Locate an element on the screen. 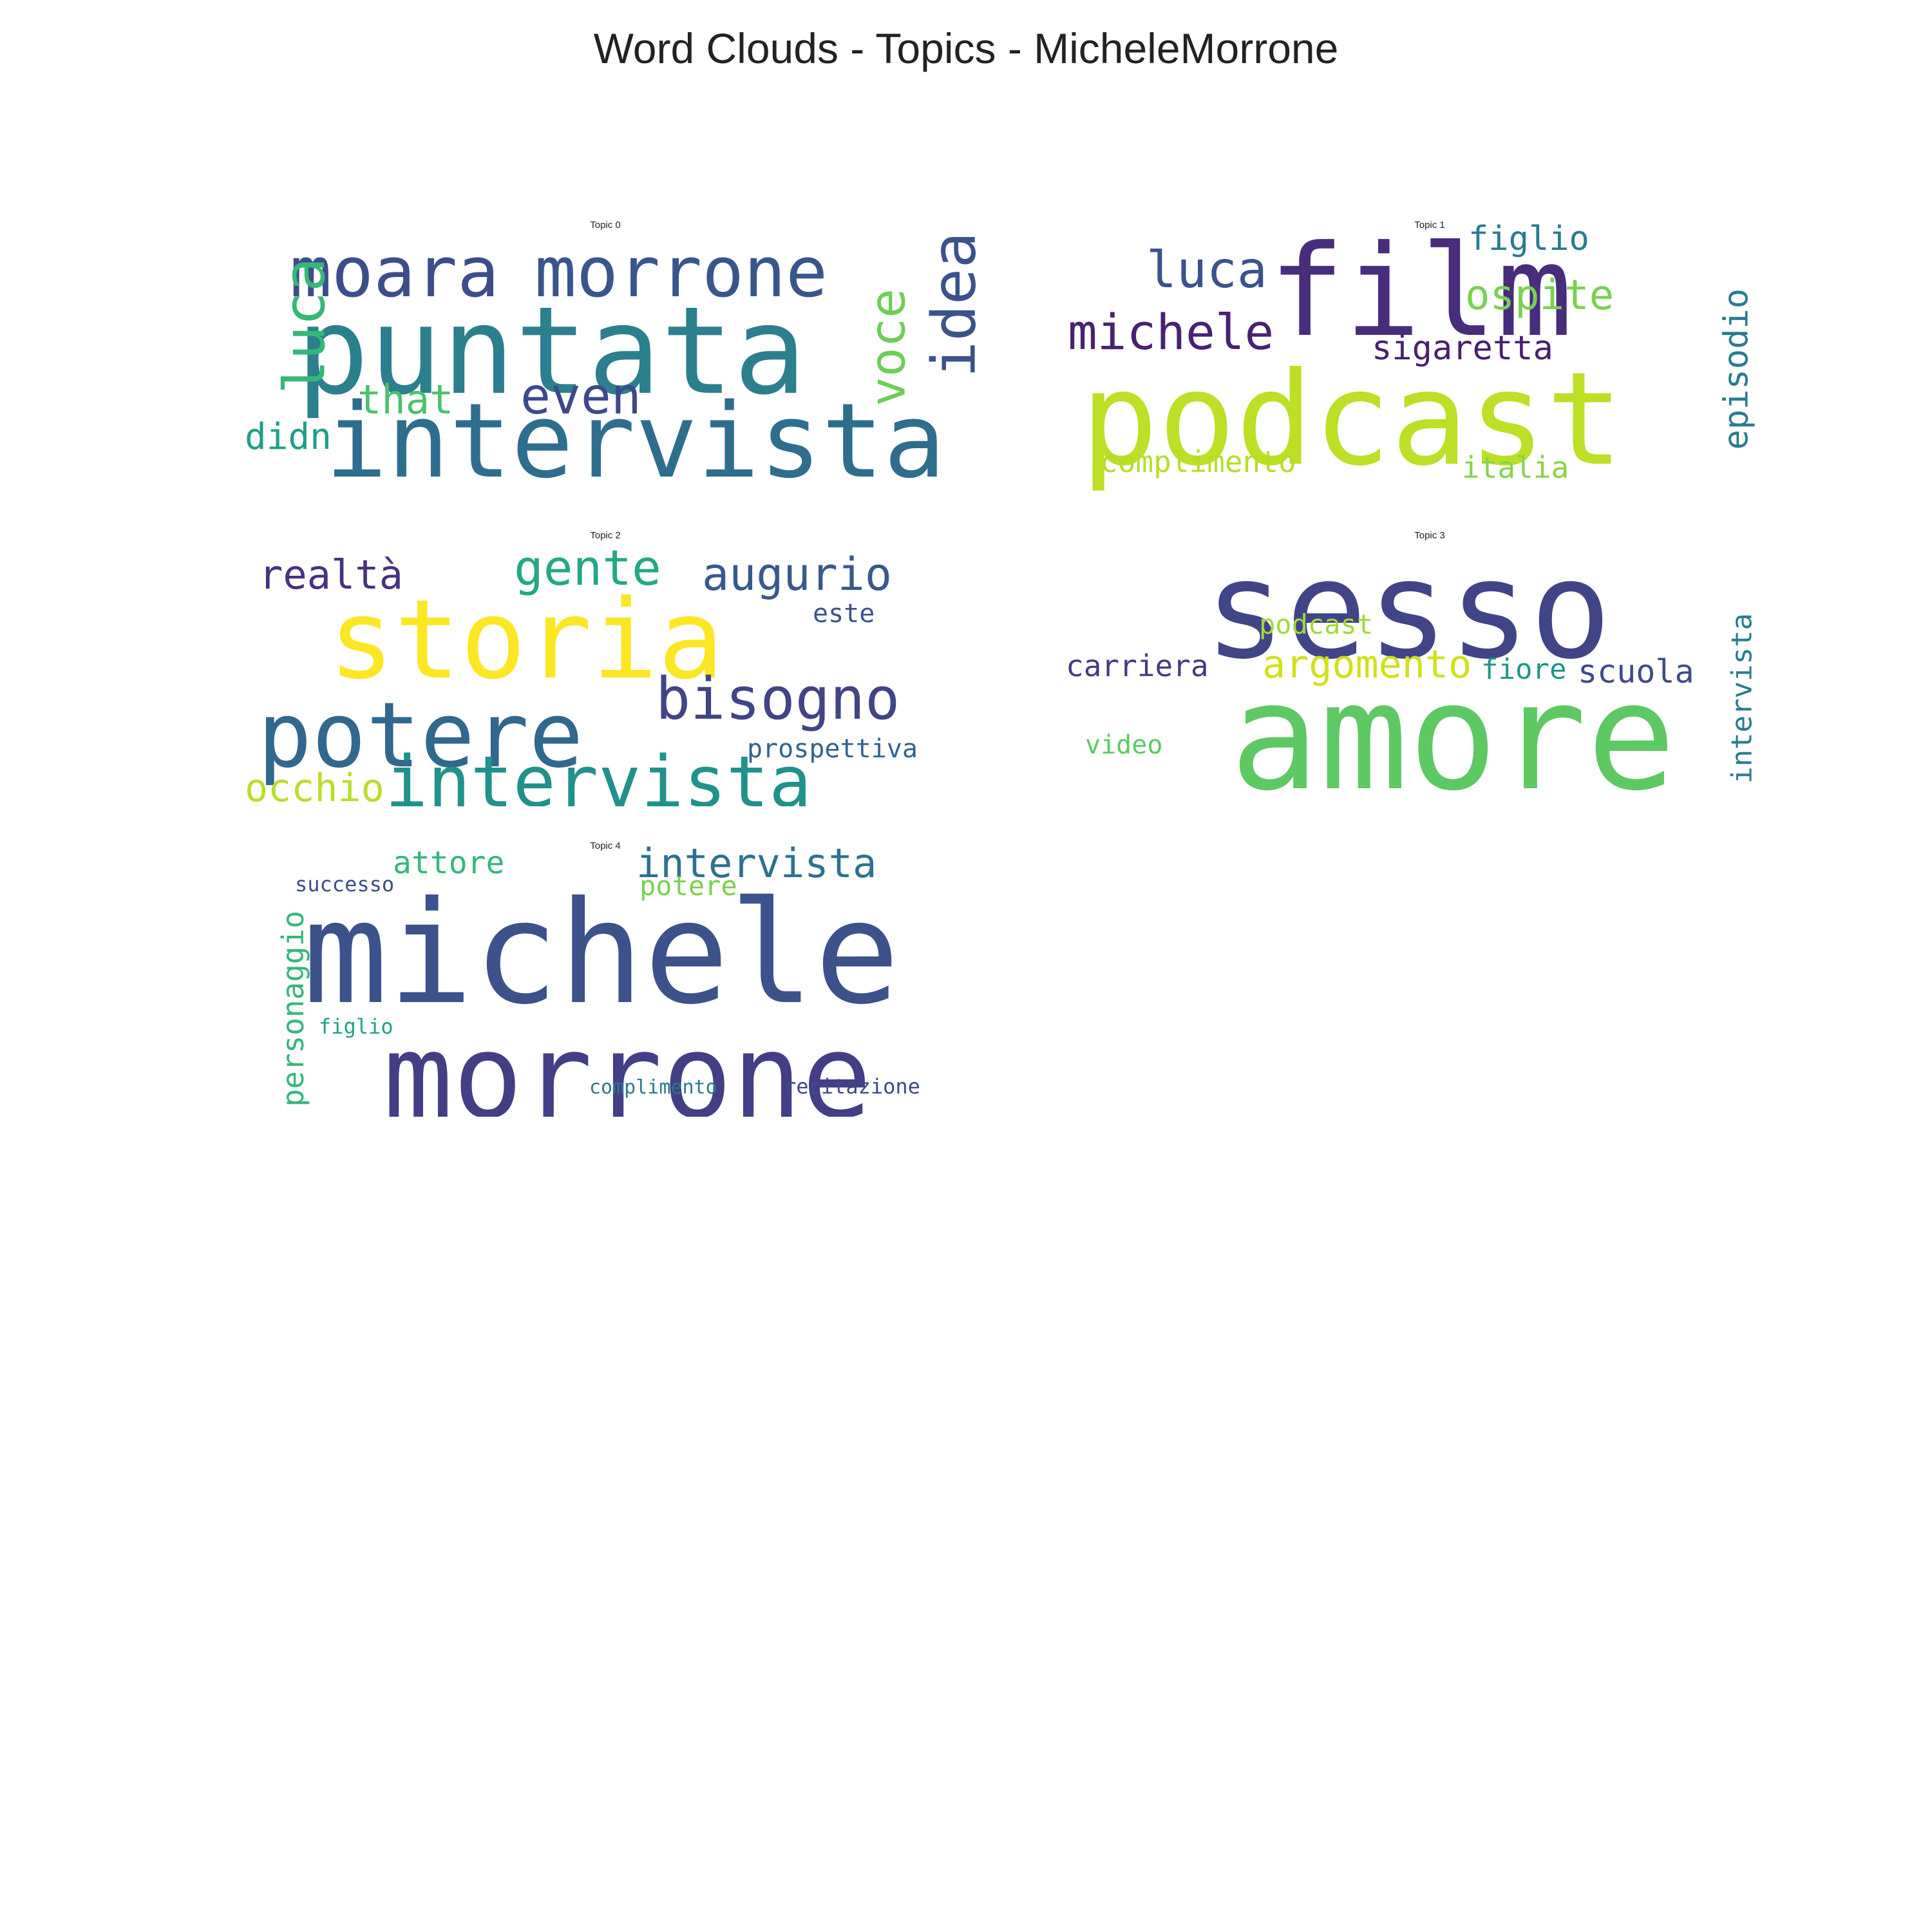 This screenshot has height=1932, width=1932. topic-3-word: carriera is located at coordinates (1137, 666).